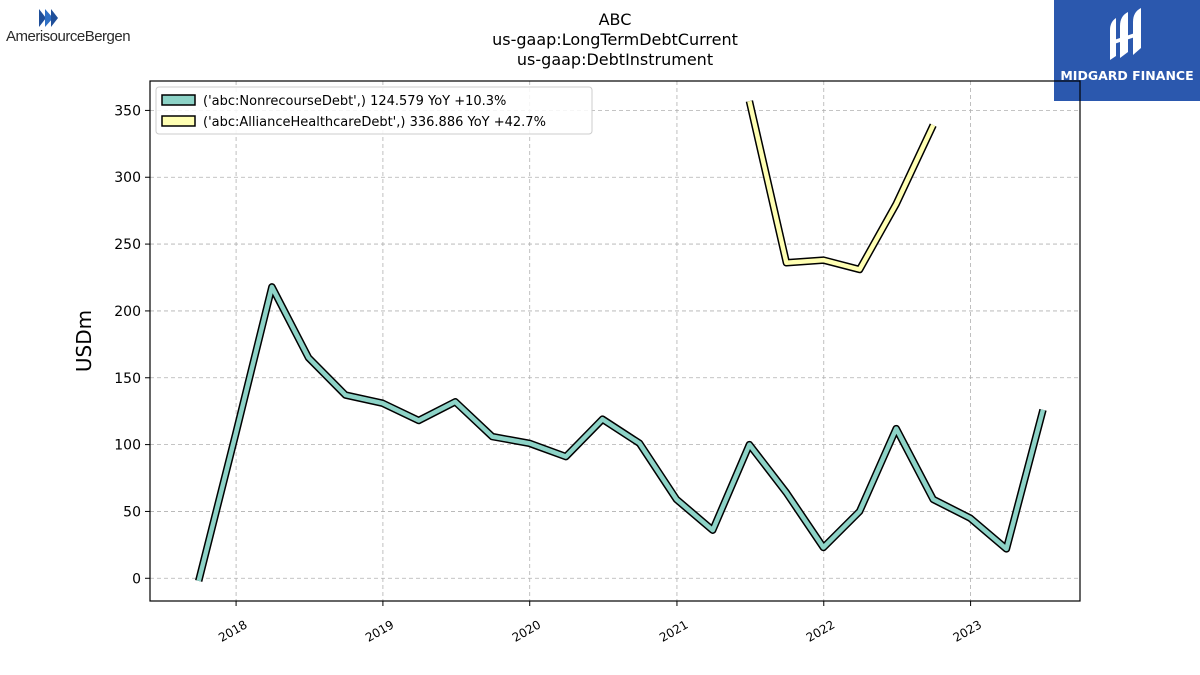  What do you see at coordinates (127, 178) in the screenshot?
I see `y-tick-label: 300` at bounding box center [127, 178].